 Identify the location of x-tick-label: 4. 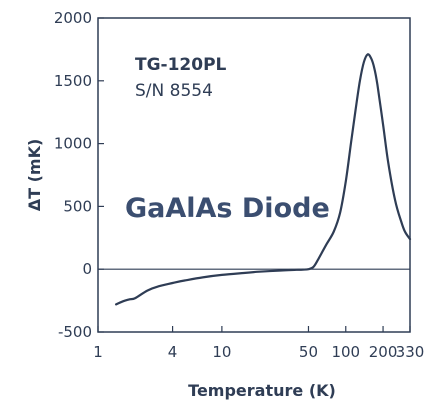
(173, 352).